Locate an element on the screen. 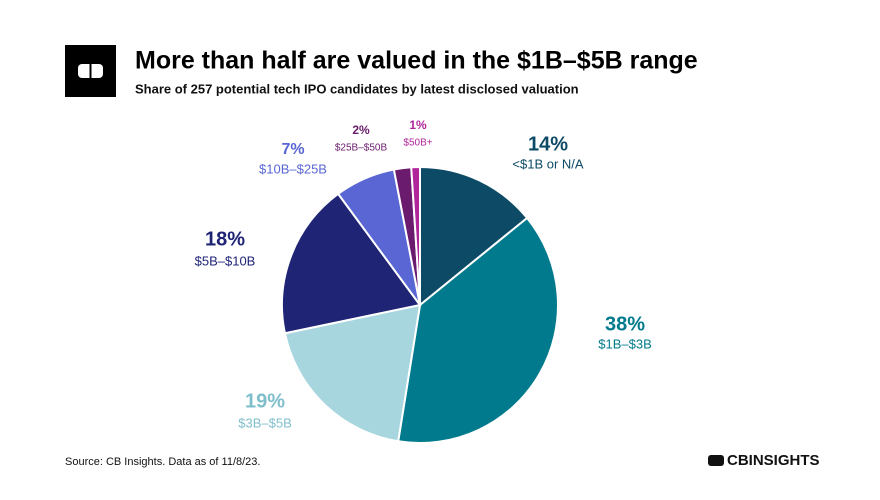  category-label: $10B–$25B is located at coordinates (293, 168).